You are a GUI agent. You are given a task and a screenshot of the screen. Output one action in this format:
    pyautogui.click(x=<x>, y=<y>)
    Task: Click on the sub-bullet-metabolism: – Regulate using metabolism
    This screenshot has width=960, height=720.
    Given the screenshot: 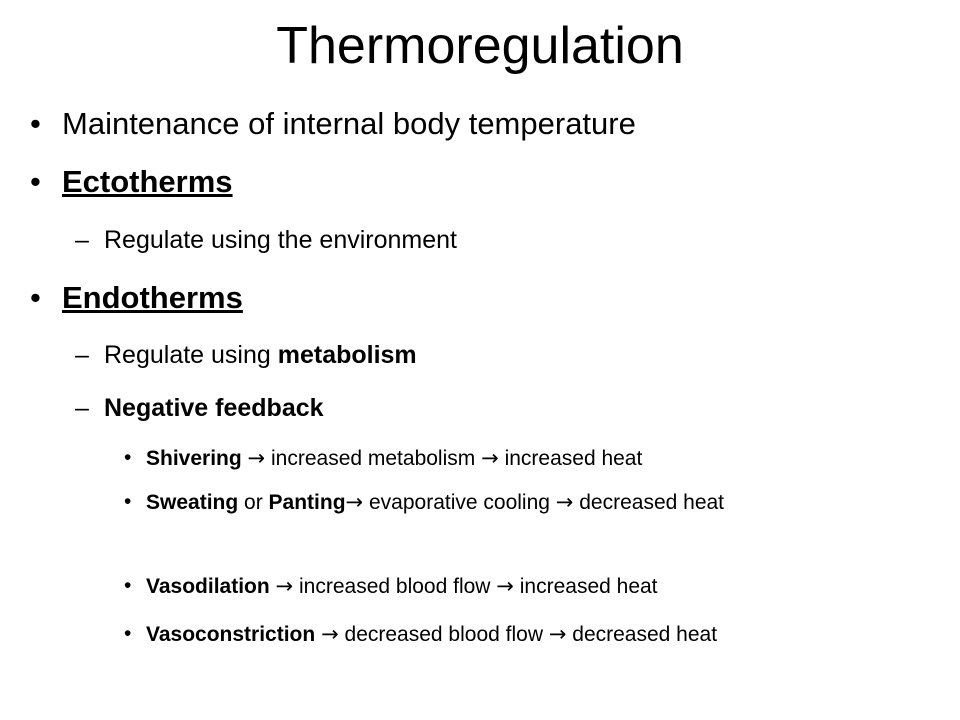 What is the action you would take?
    pyautogui.click(x=246, y=355)
    